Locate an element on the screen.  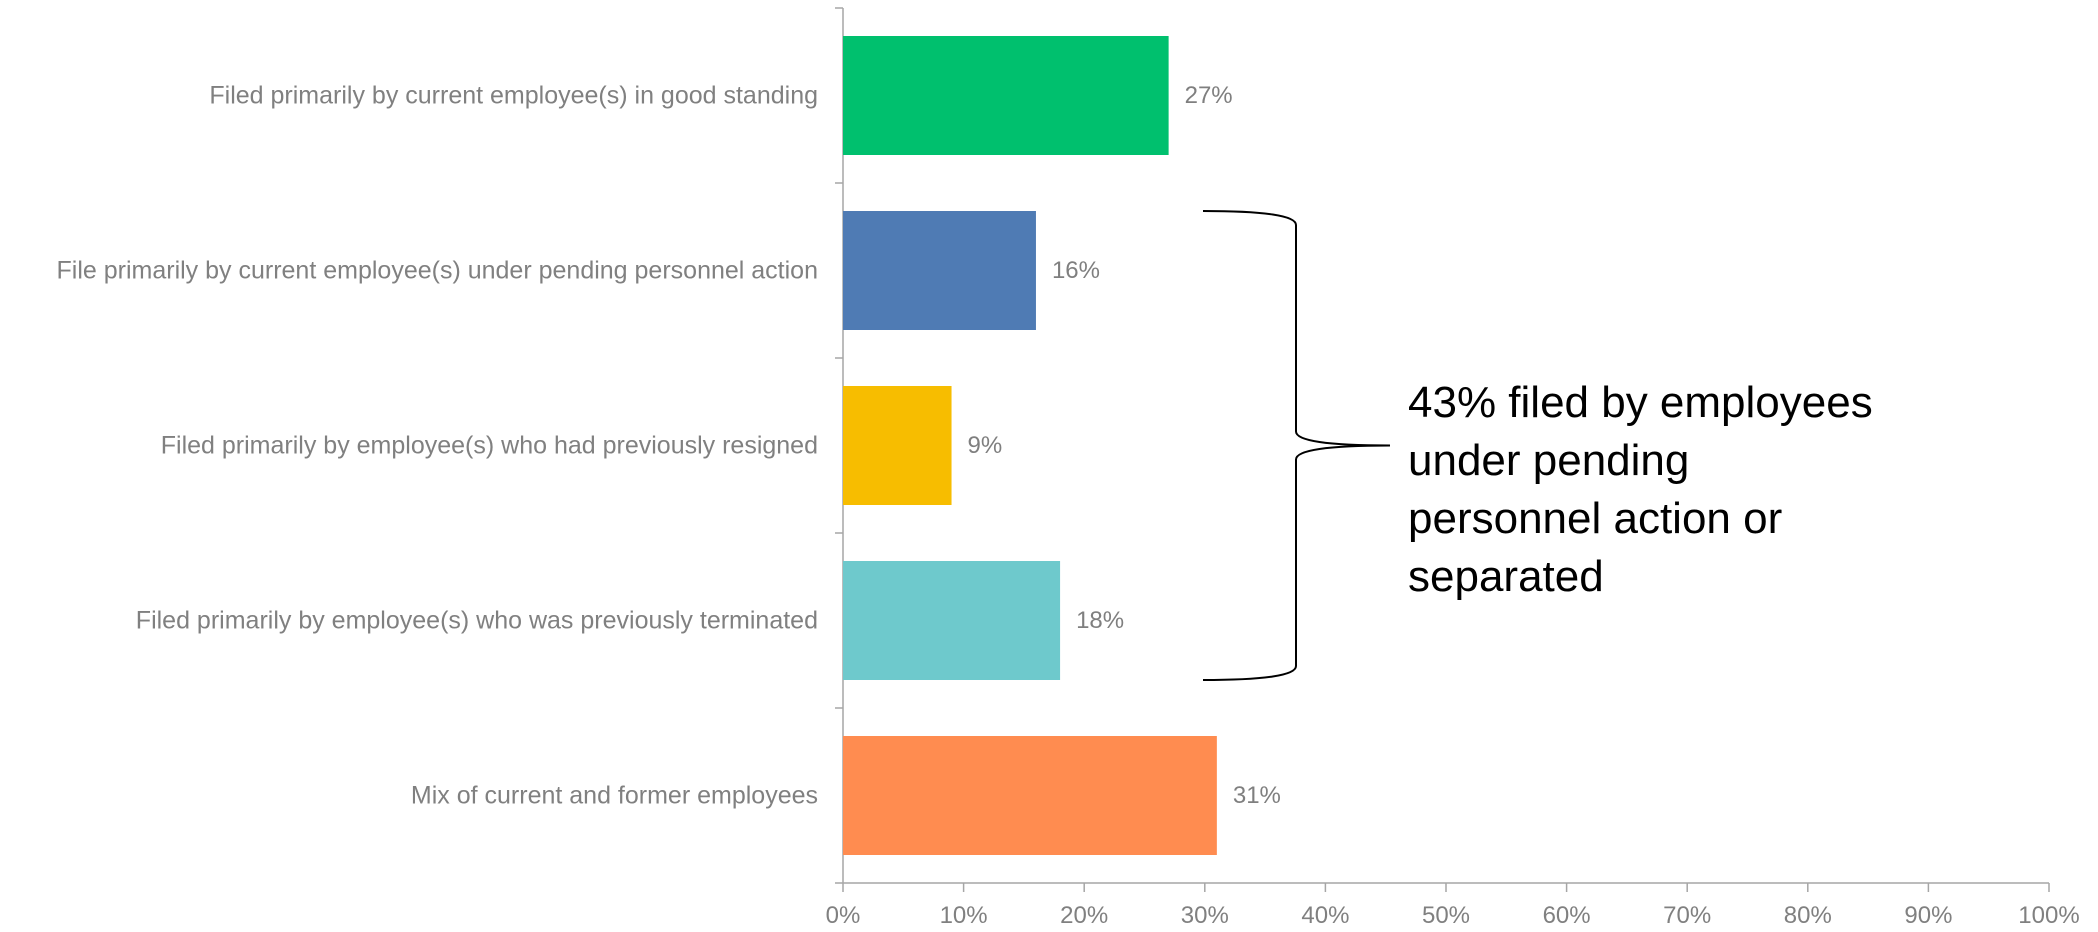
annotation-line: separated is located at coordinates (1506, 576).